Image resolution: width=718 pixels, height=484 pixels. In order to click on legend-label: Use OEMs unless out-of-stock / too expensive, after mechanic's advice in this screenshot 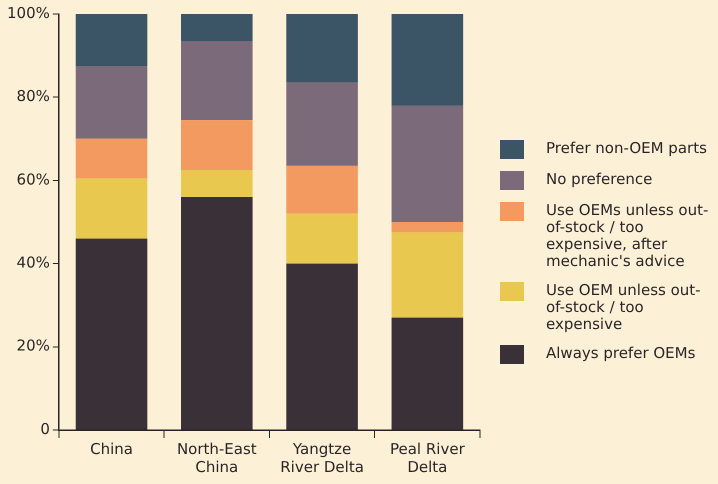, I will do `click(628, 235)`.